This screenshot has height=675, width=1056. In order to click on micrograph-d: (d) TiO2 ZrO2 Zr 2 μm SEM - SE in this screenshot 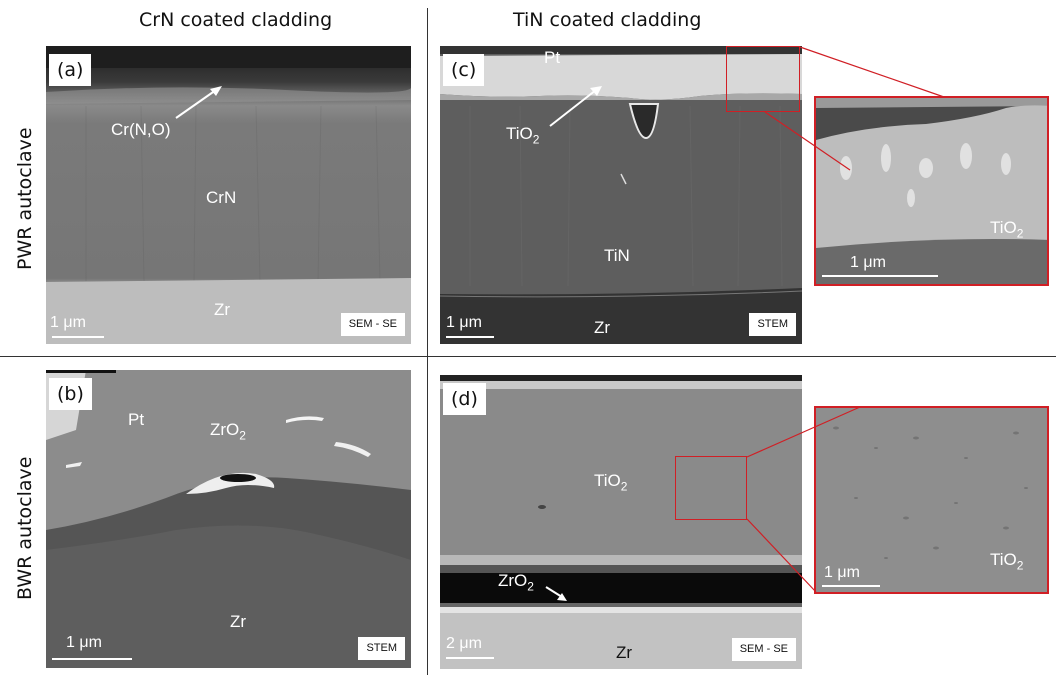, I will do `click(621, 522)`.